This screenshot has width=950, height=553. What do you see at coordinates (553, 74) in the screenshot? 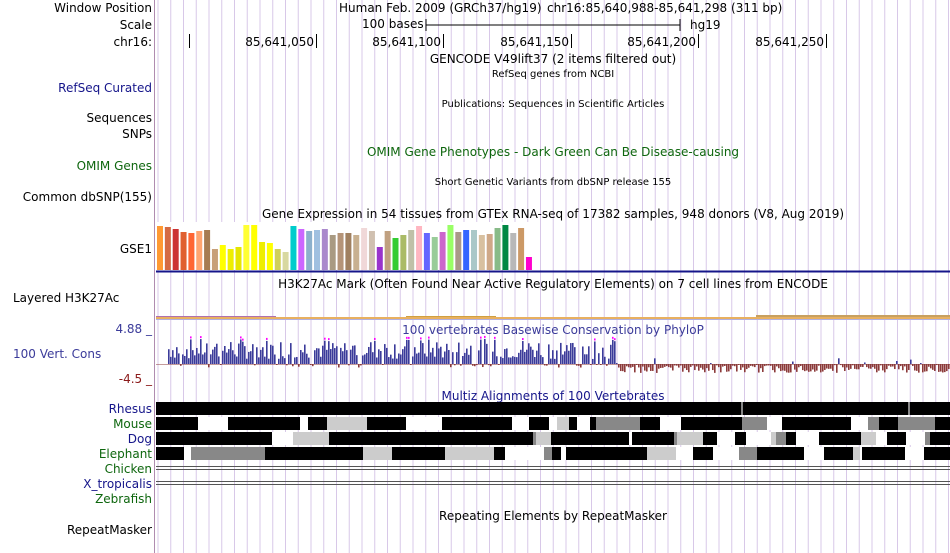
I see `refseq-track-title: RefSeq genes from NCBI` at bounding box center [553, 74].